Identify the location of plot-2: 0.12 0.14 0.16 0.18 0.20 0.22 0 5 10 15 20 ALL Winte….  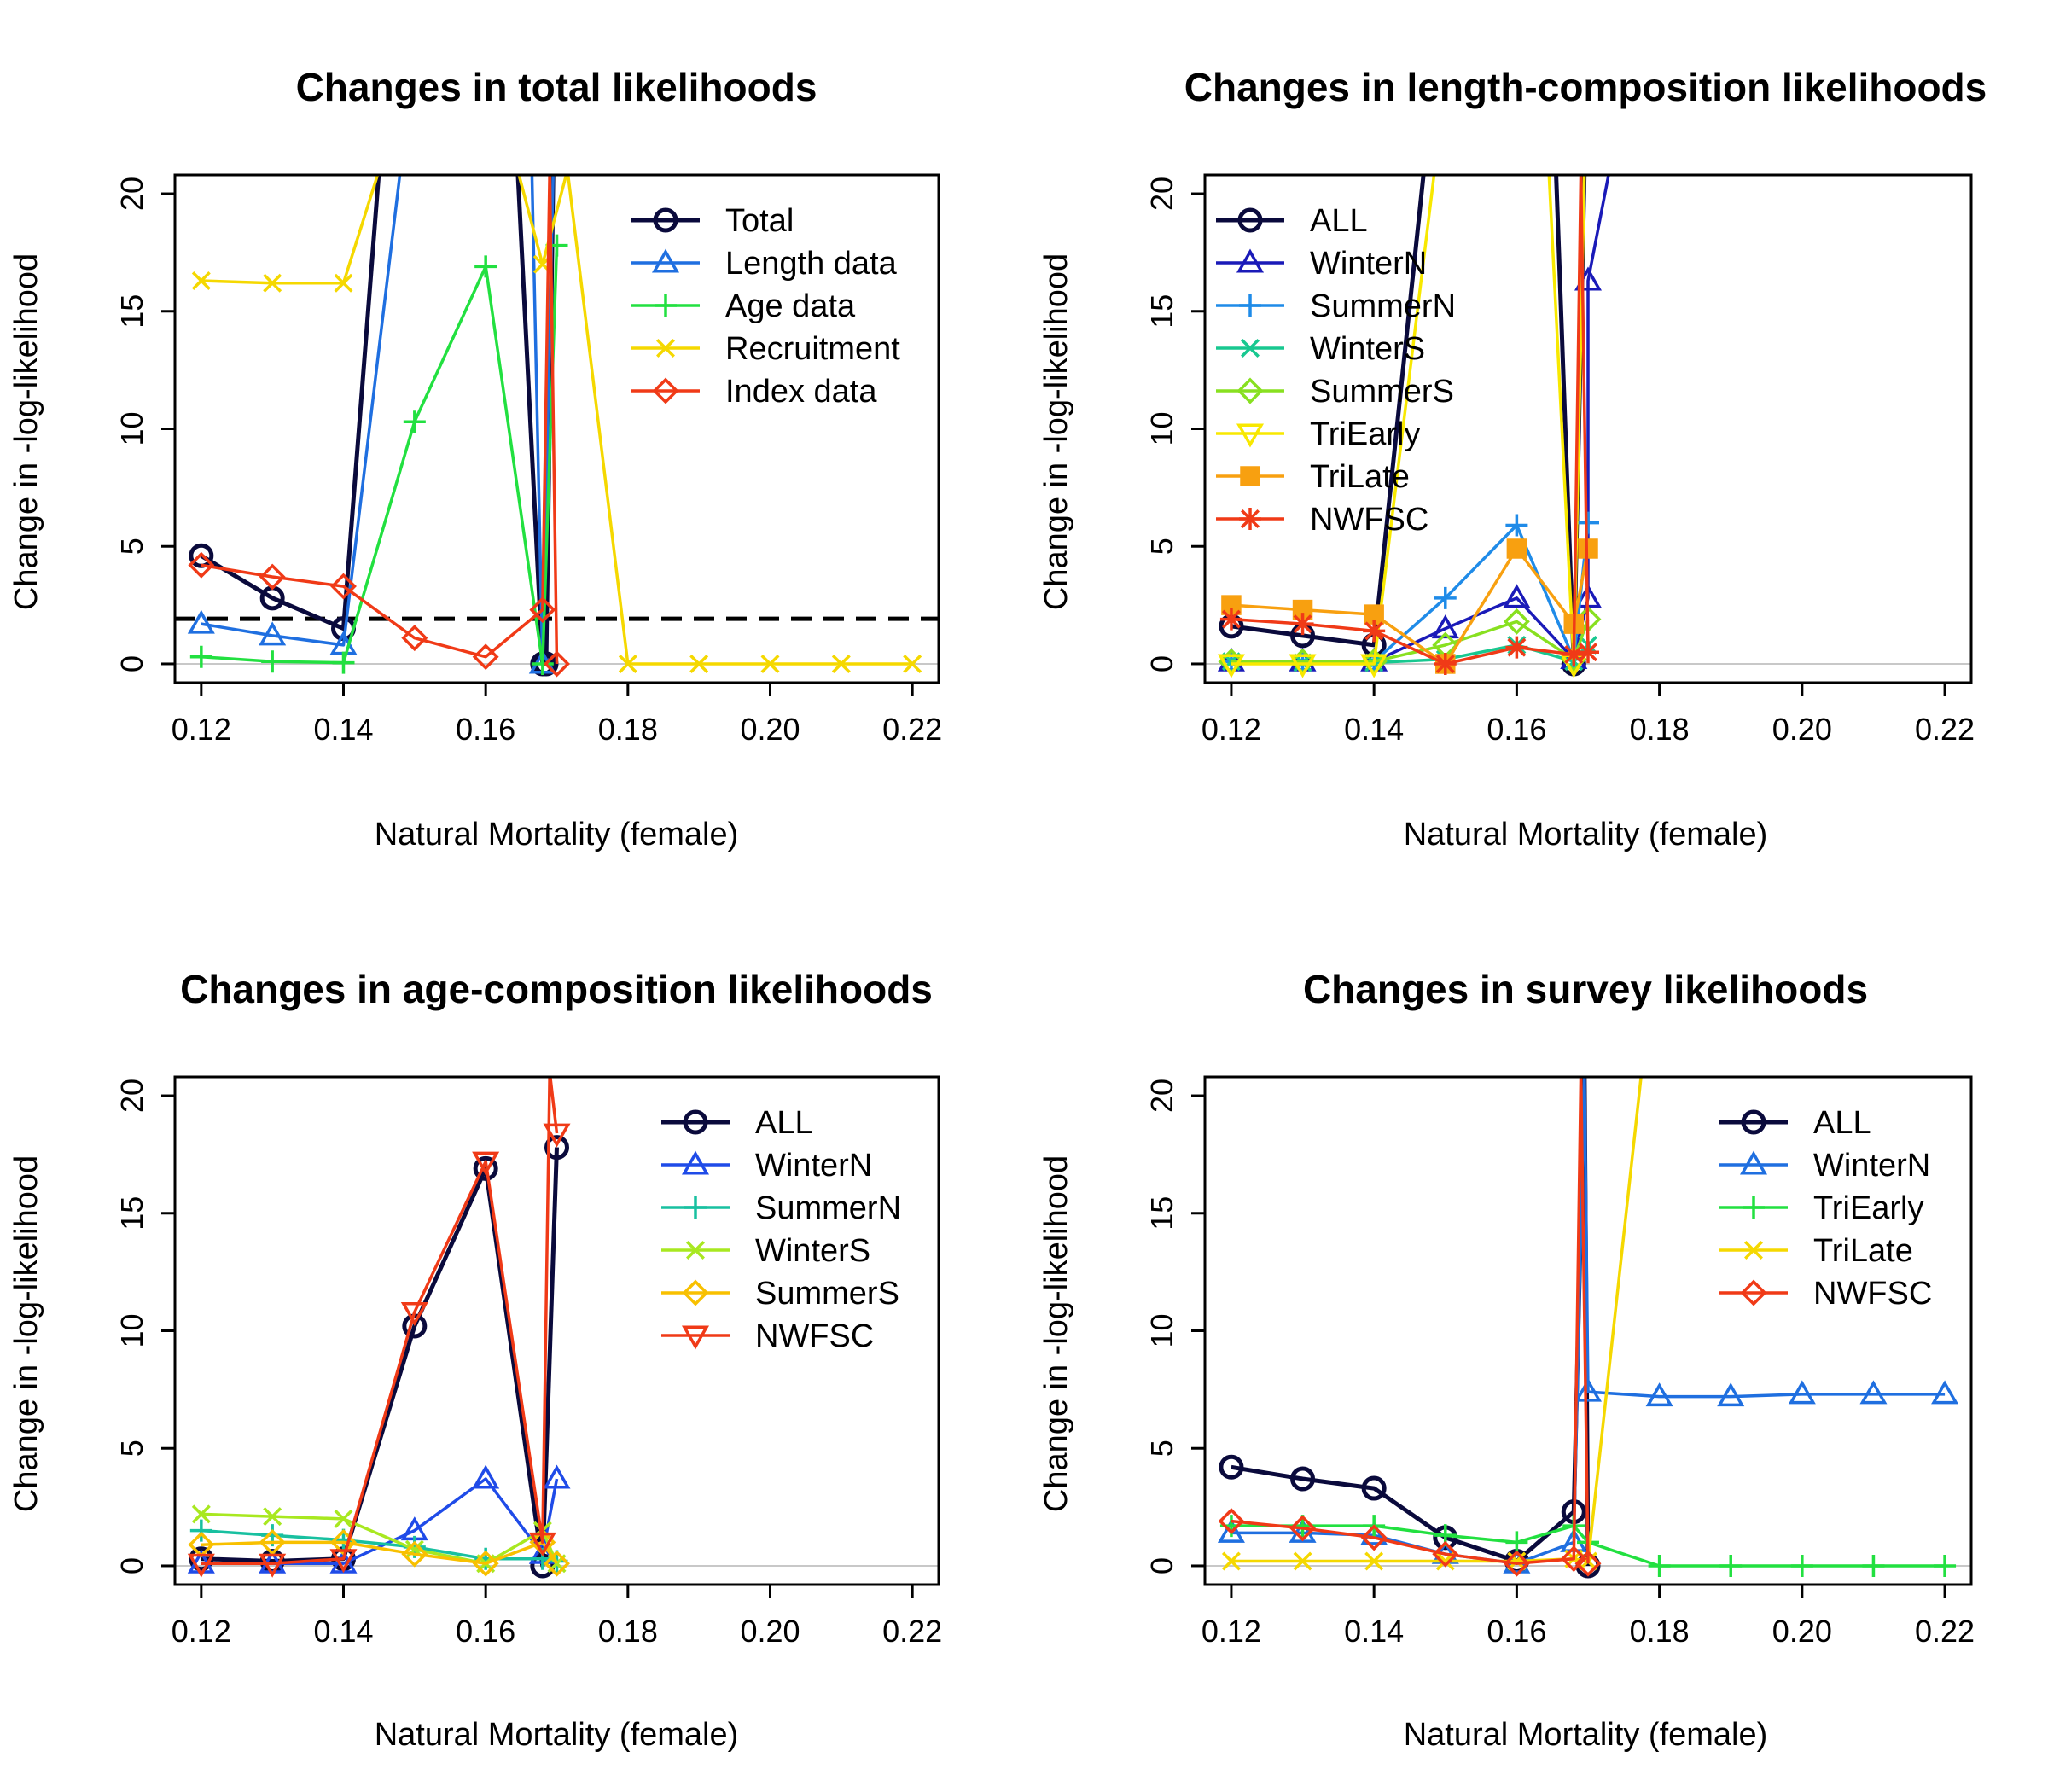
(528, 1362).